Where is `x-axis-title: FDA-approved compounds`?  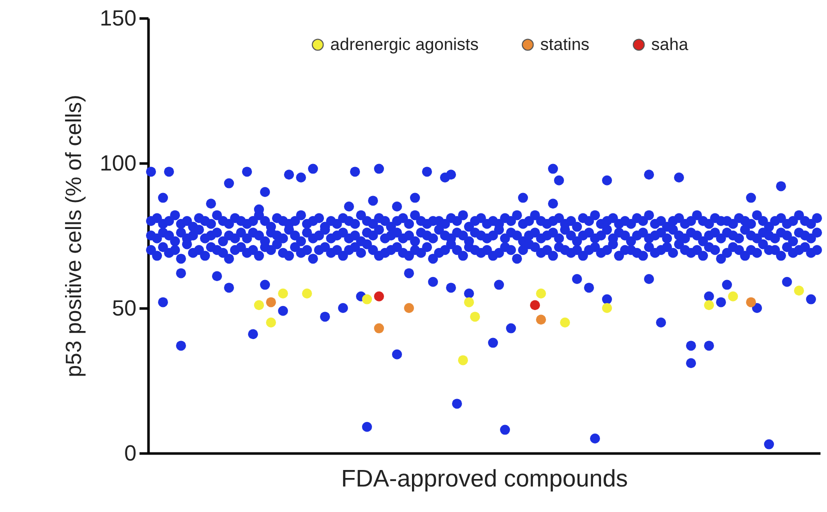
x-axis-title: FDA-approved compounds is located at coordinates (484, 479).